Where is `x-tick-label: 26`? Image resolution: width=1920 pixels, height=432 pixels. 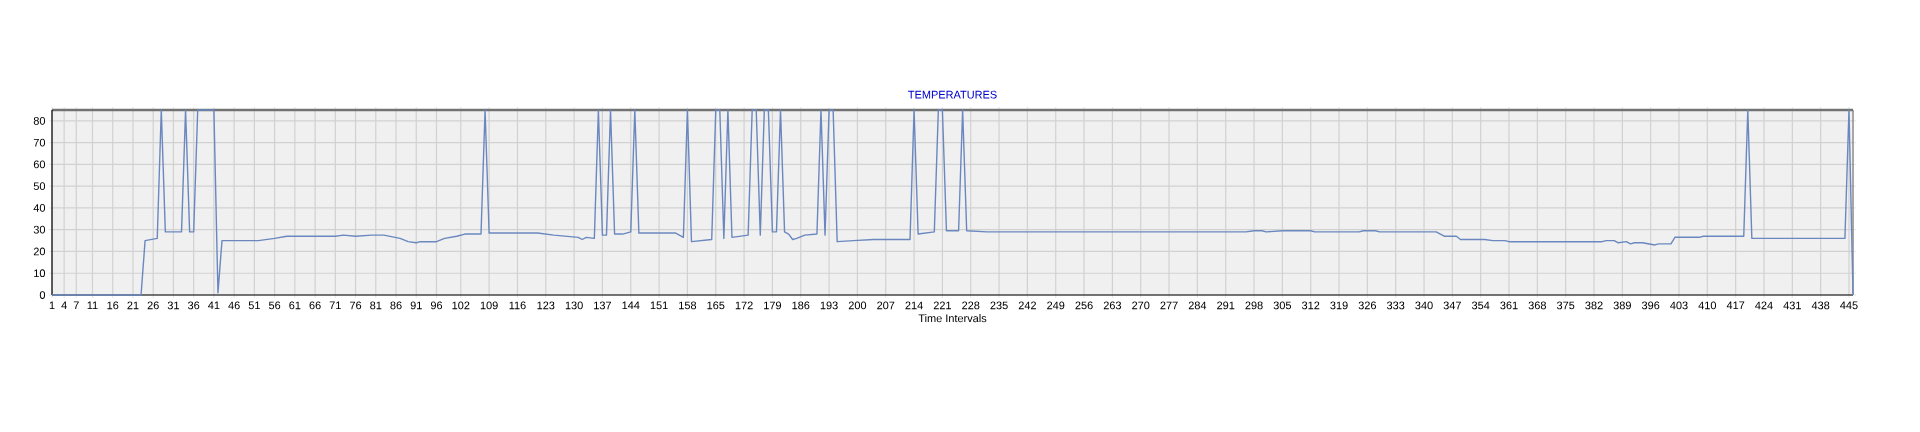 x-tick-label: 26 is located at coordinates (153, 305).